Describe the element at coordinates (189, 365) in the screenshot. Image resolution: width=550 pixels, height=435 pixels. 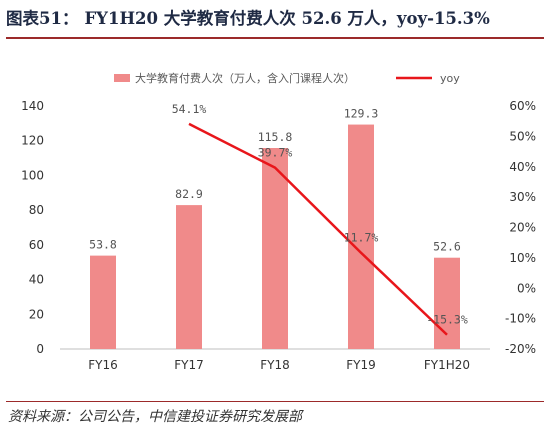
I see `x-tick-label: FY17` at that location.